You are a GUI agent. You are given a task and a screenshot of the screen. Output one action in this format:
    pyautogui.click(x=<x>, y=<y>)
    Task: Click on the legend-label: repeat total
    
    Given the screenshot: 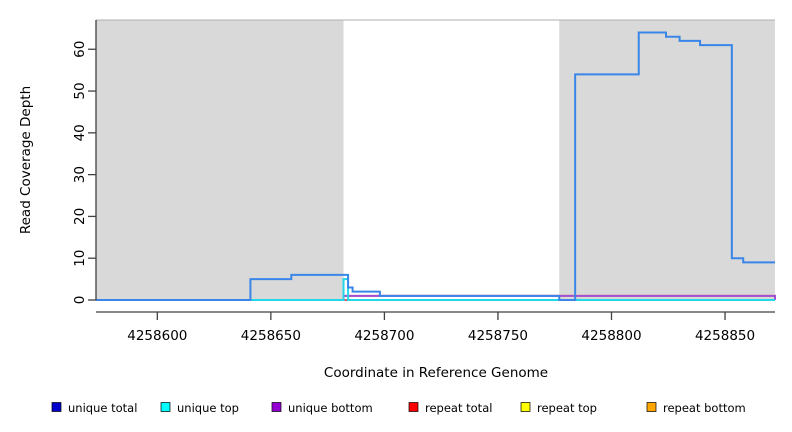 What is the action you would take?
    pyautogui.click(x=458, y=408)
    